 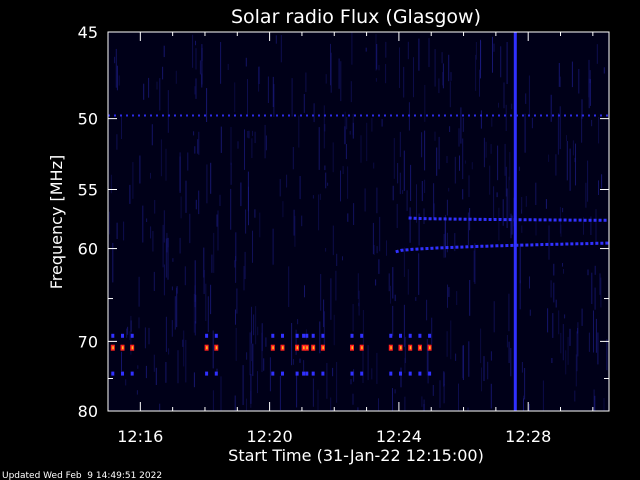 What do you see at coordinates (56, 222) in the screenshot?
I see `y-axis-label: Frequency [MHz]` at bounding box center [56, 222].